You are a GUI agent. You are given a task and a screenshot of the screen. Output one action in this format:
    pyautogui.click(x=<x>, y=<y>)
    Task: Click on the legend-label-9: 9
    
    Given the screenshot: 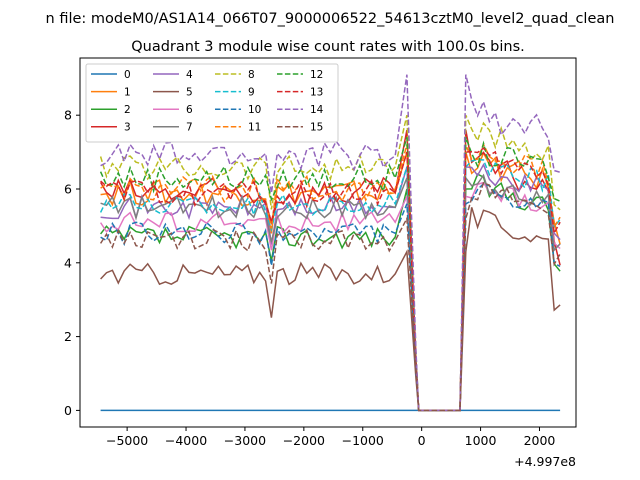 What is the action you would take?
    pyautogui.click(x=251, y=92)
    